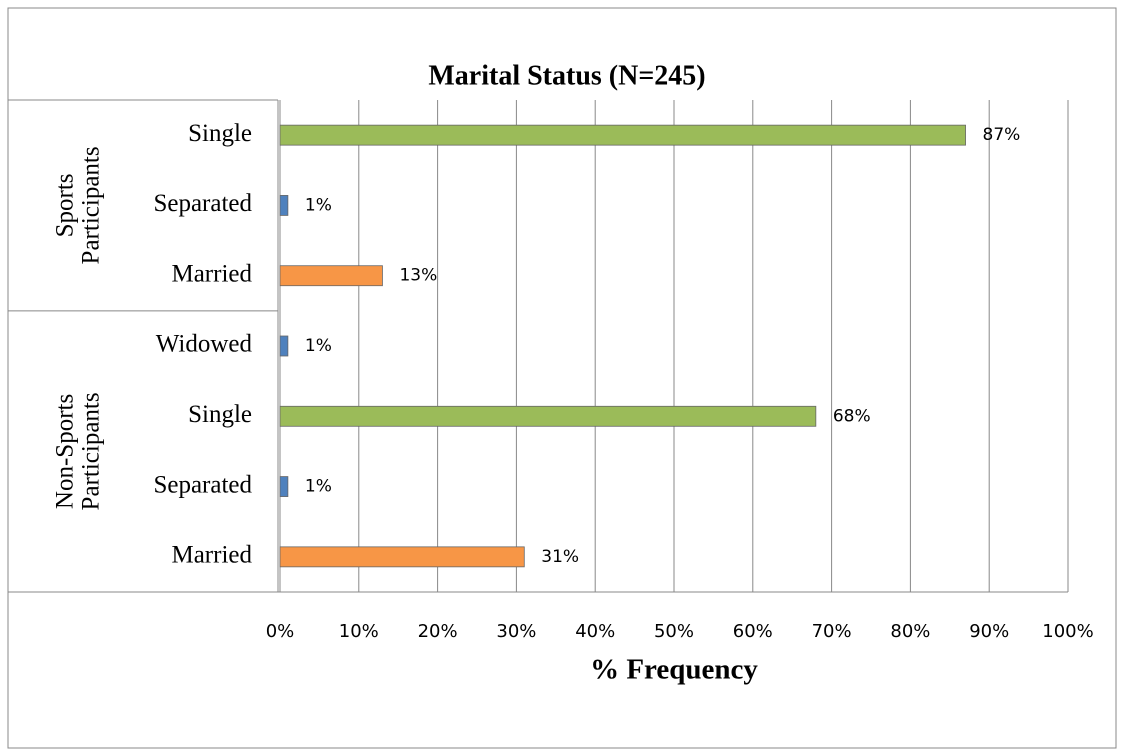  What do you see at coordinates (852, 416) in the screenshot?
I see `value-label: 68%` at bounding box center [852, 416].